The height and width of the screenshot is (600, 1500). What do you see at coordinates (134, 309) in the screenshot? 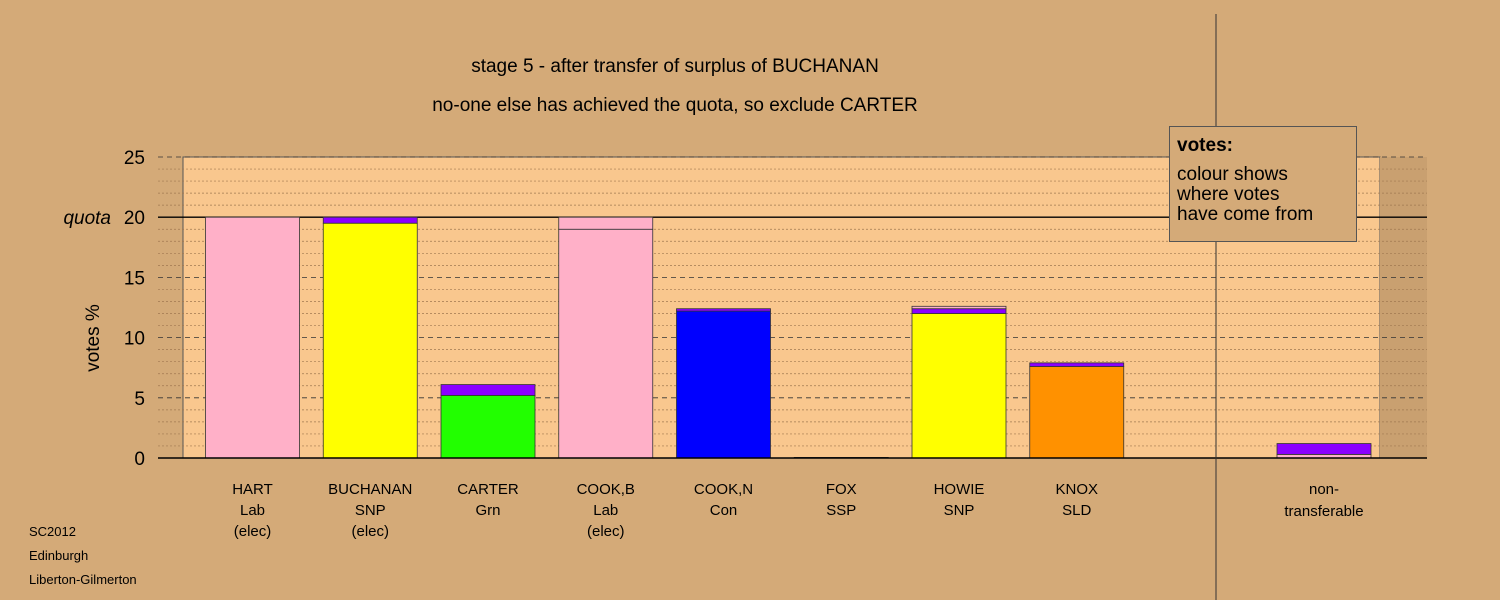
I see `y-axis-ticks: 0 5 10 15 20 25` at bounding box center [134, 309].